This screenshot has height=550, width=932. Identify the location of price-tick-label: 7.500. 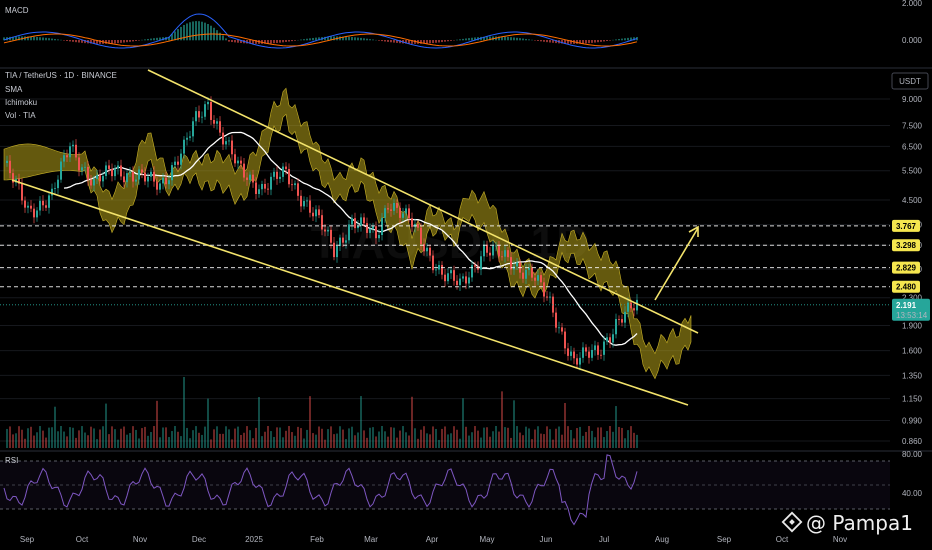
(912, 126).